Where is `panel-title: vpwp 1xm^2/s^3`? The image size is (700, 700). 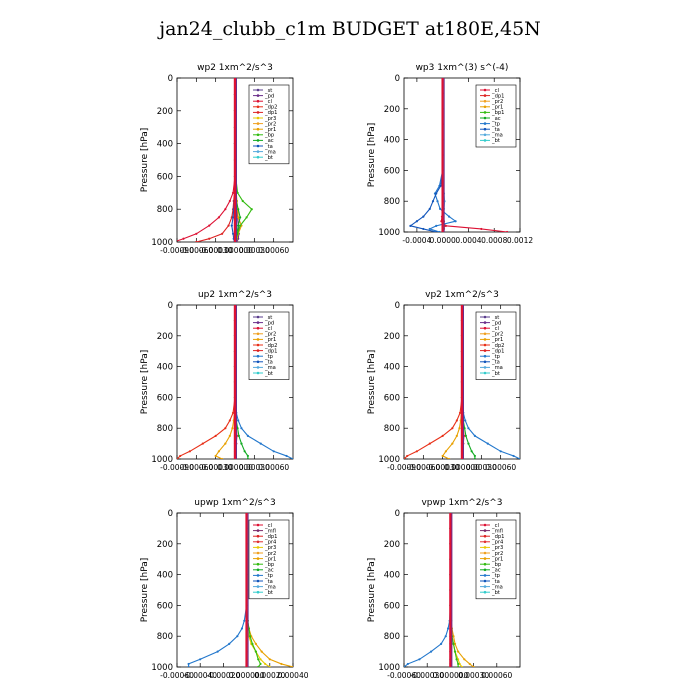
panel-title: vpwp 1xm^2/s^3 is located at coordinates (461, 503).